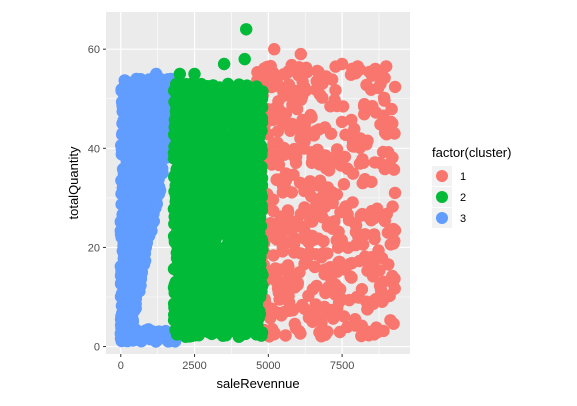  I want to click on legend-keys: 1 2 3, so click(449, 197).